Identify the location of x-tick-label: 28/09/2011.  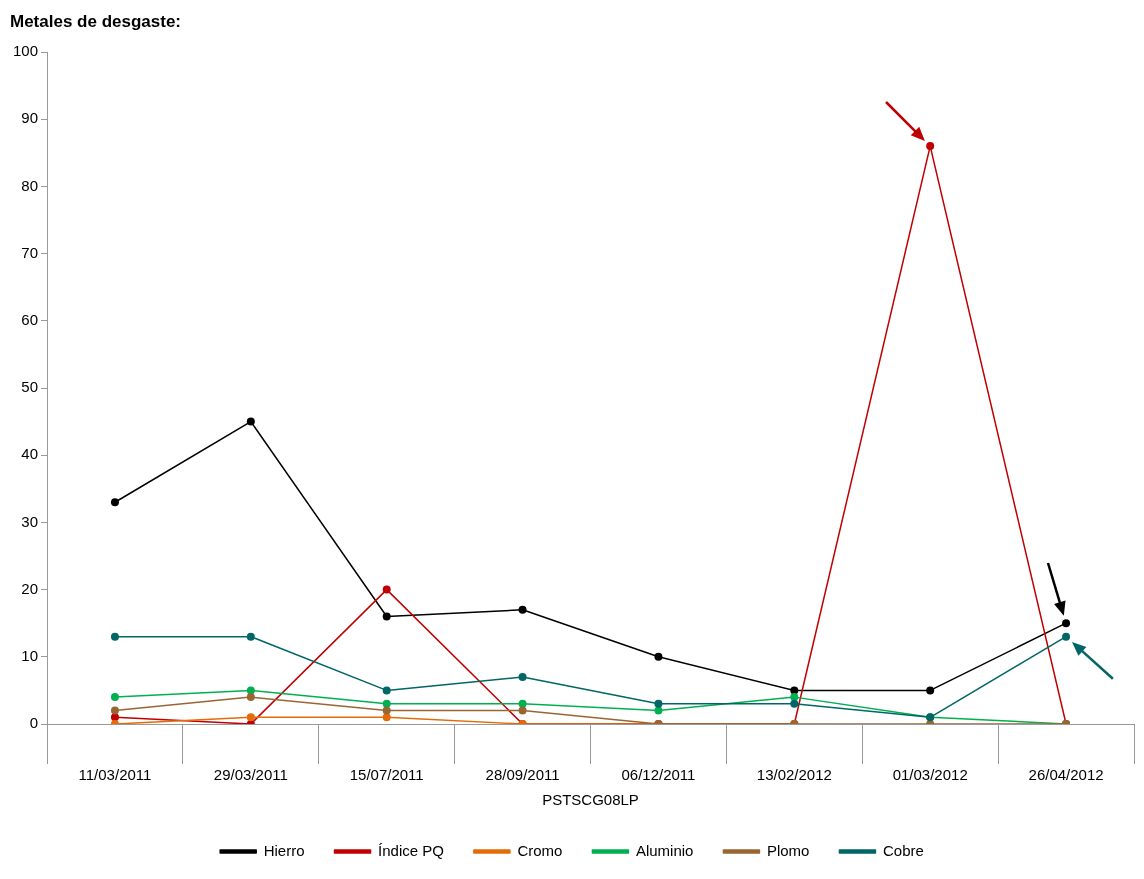
(522, 775).